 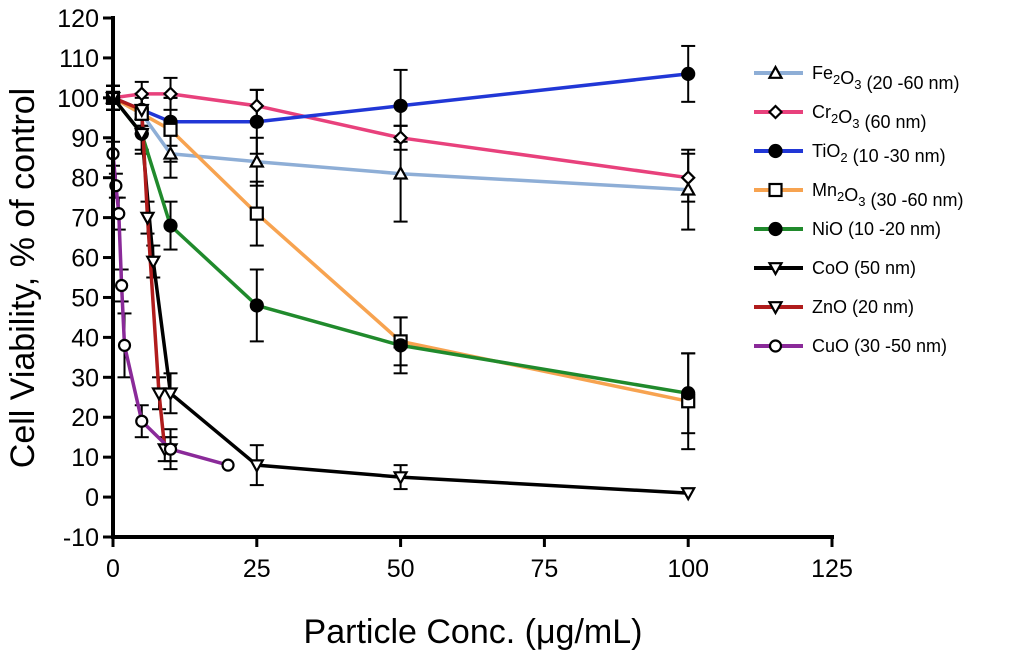 What do you see at coordinates (544, 569) in the screenshot?
I see `x-tick-label: 75` at bounding box center [544, 569].